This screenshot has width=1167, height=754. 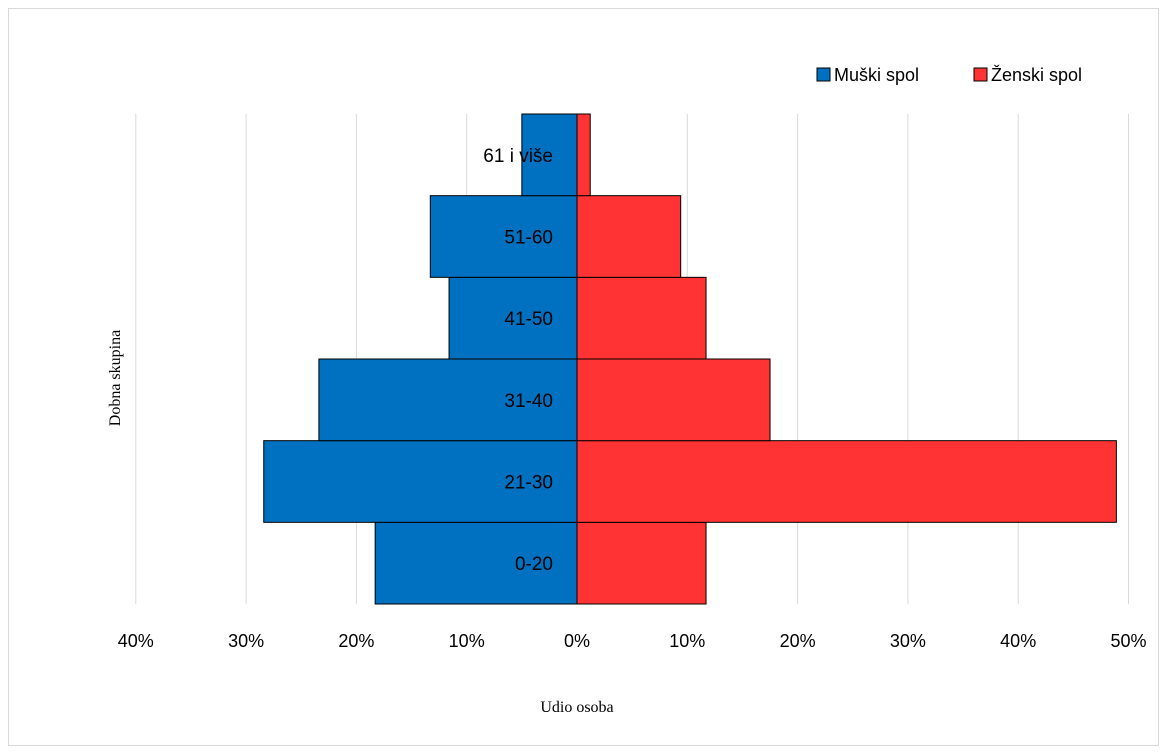 What do you see at coordinates (576, 707) in the screenshot?
I see `x-axis-title: Udio osoba` at bounding box center [576, 707].